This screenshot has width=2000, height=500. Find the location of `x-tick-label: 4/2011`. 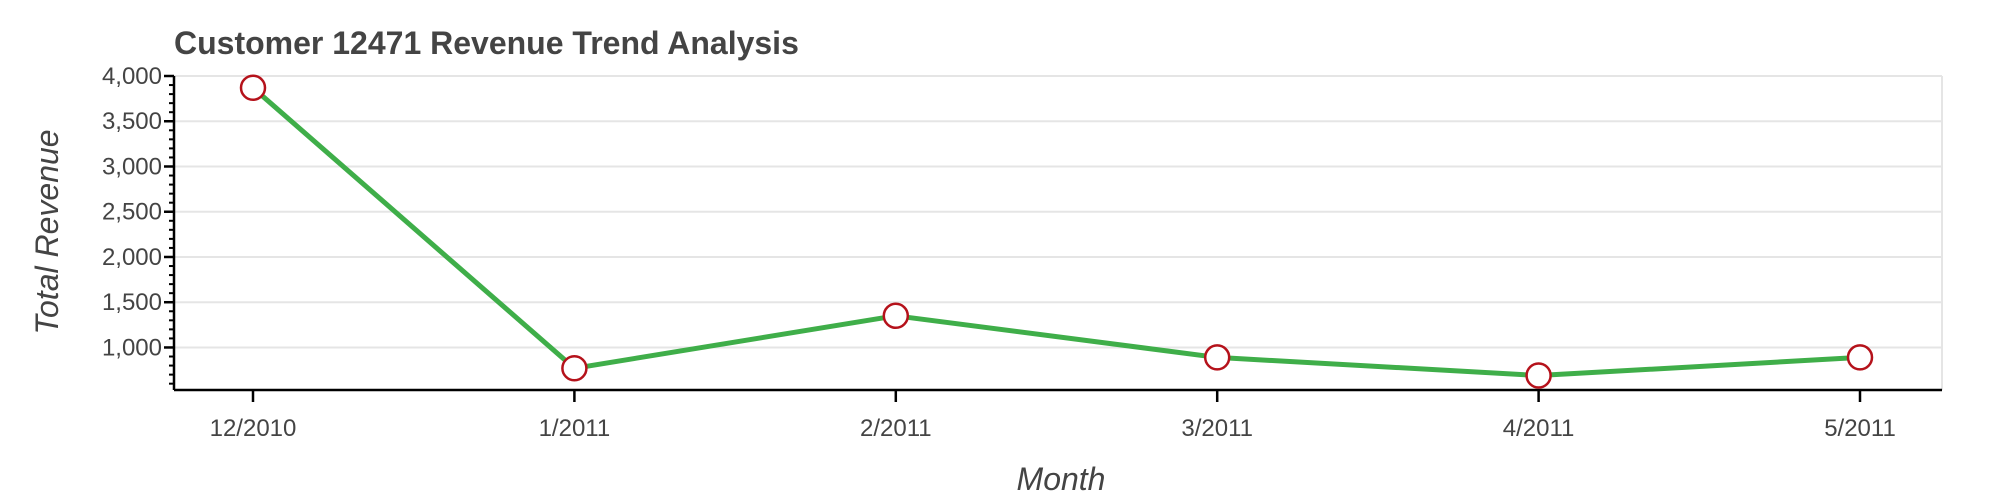

x-tick-label: 4/2011 is located at coordinates (1539, 428).